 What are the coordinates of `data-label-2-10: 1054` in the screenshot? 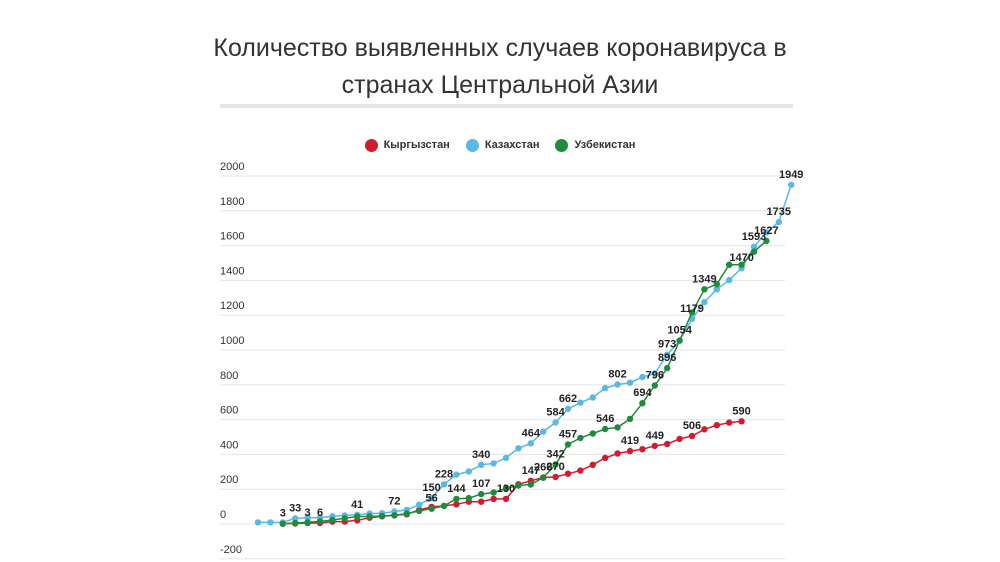 It's located at (679, 331).